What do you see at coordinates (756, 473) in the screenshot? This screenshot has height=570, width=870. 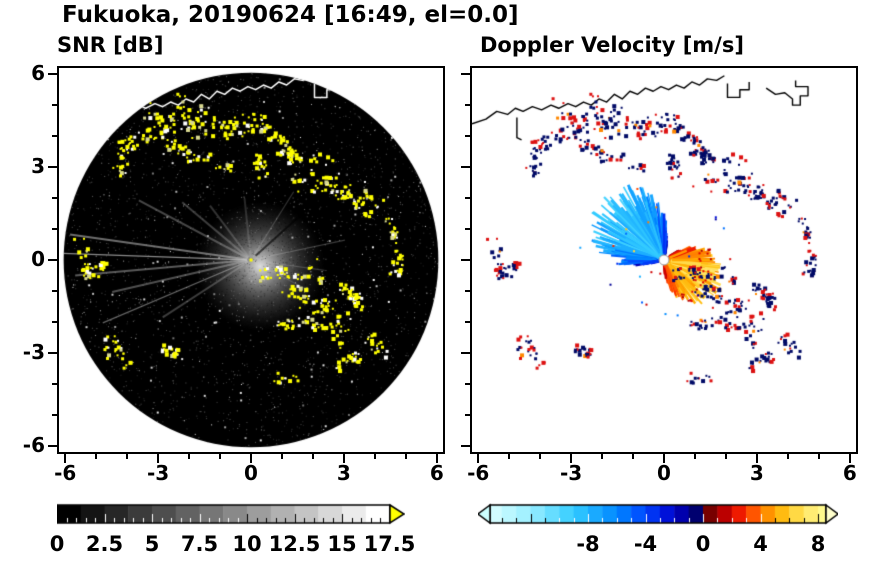 I see `doppler-xtick-label: 3` at bounding box center [756, 473].